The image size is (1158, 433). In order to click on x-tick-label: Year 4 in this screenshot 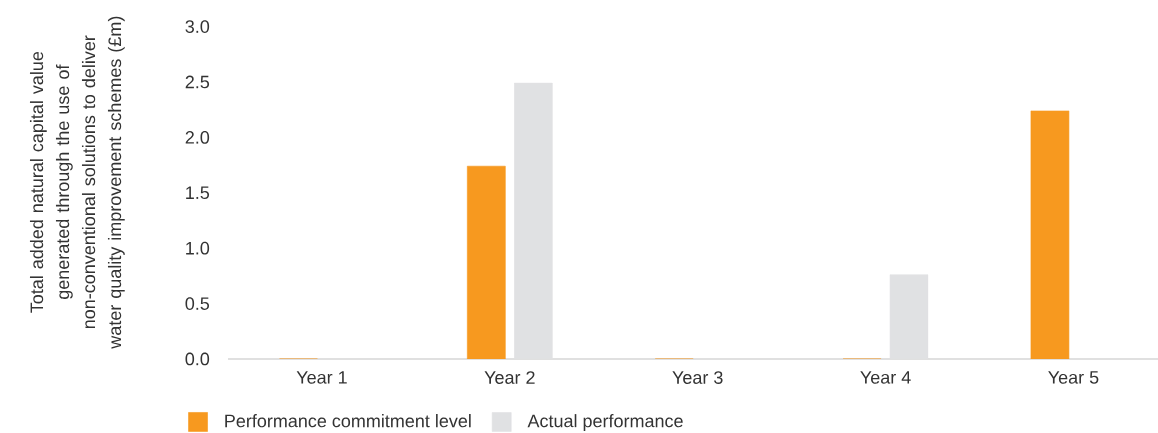, I will do `click(885, 377)`.